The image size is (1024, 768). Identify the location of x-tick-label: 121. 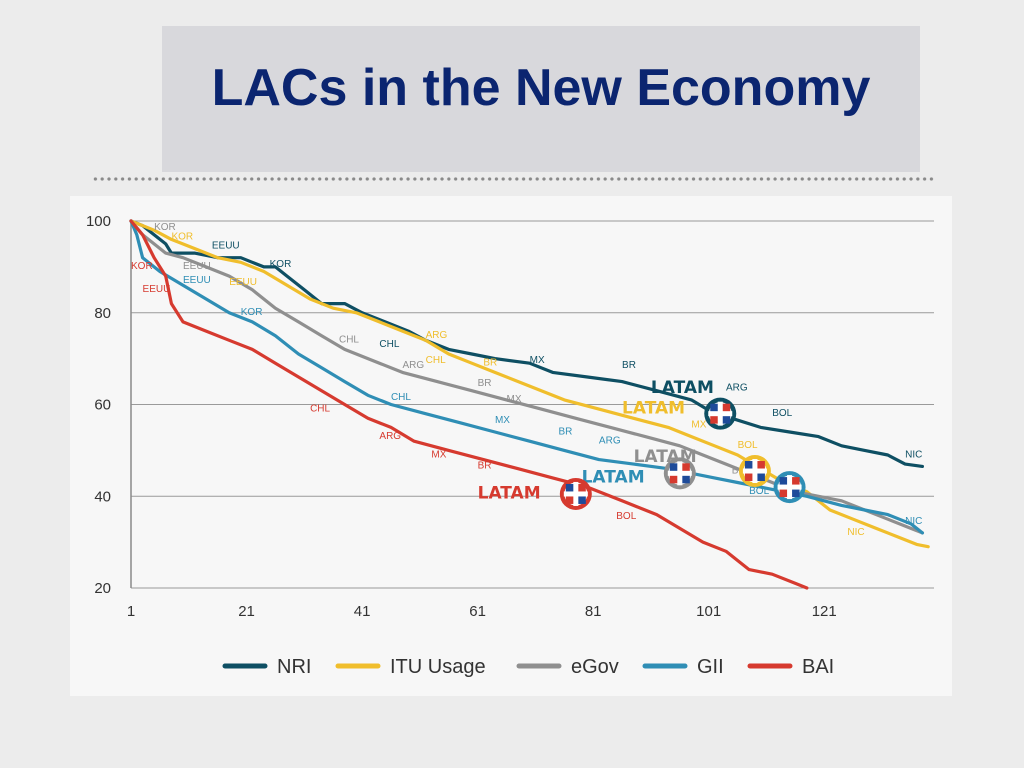
(824, 611).